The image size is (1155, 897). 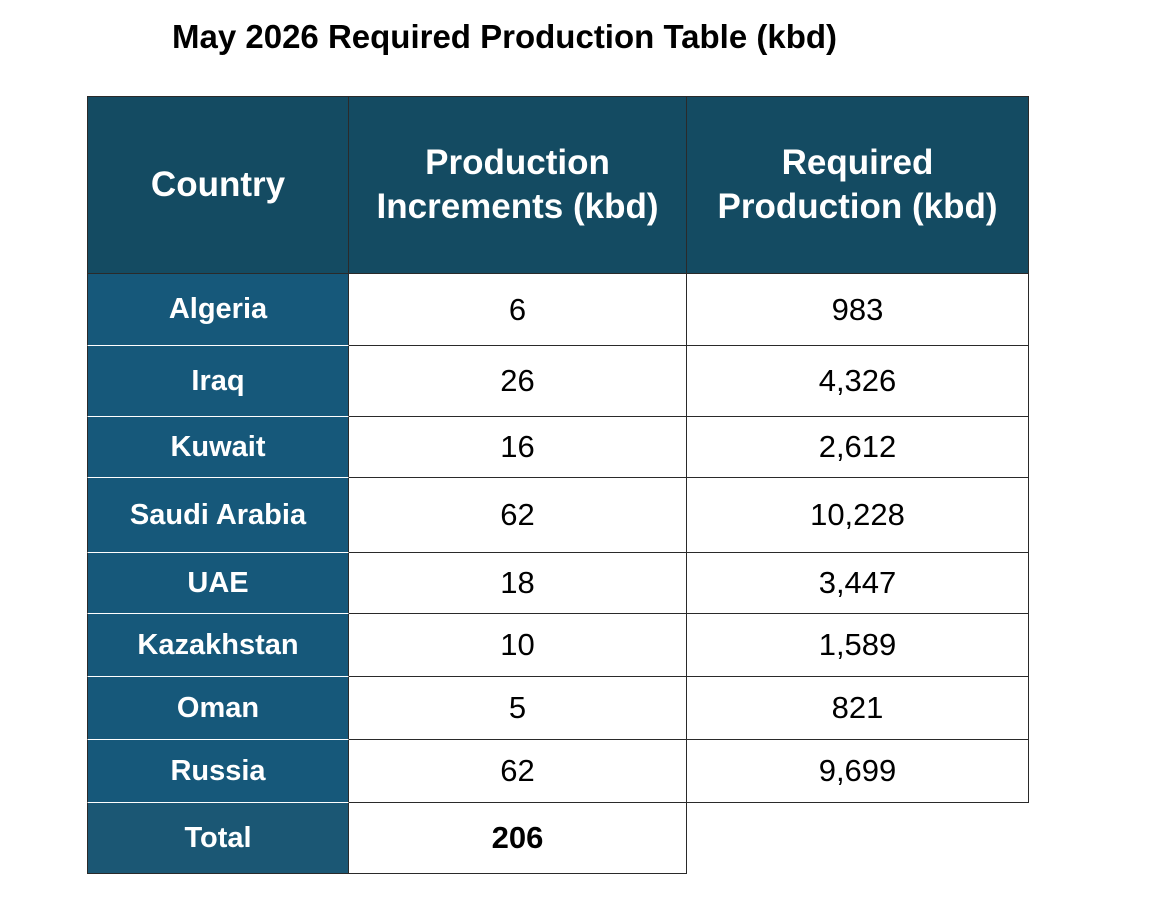 I want to click on row-required-uae: 3,447, so click(x=858, y=583).